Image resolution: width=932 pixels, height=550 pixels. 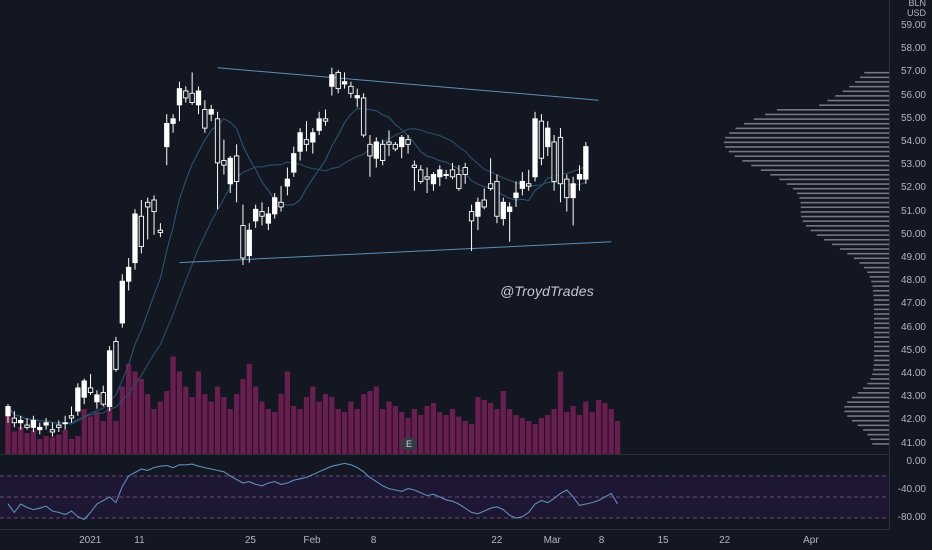 What do you see at coordinates (139, 540) in the screenshot?
I see `time-tick-label: 11` at bounding box center [139, 540].